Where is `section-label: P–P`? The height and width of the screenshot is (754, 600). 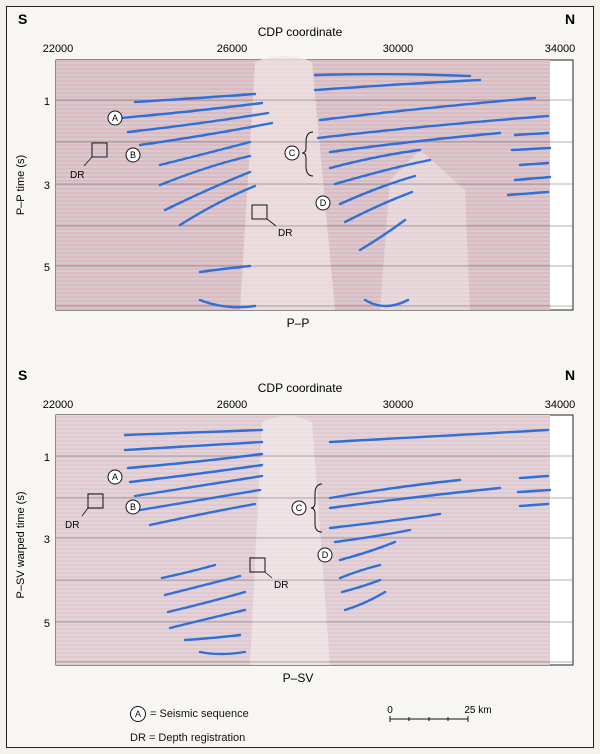 section-label: P–P is located at coordinates (298, 323).